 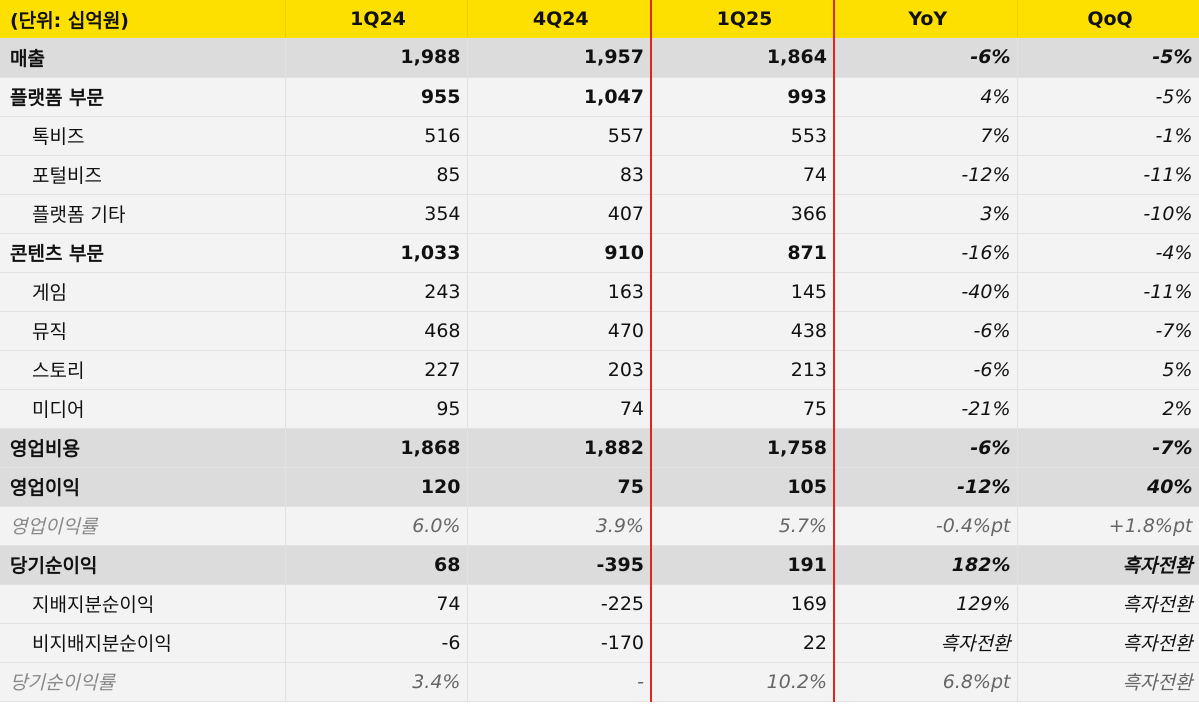 I want to click on cell-4q24: -395, so click(x=559, y=565).